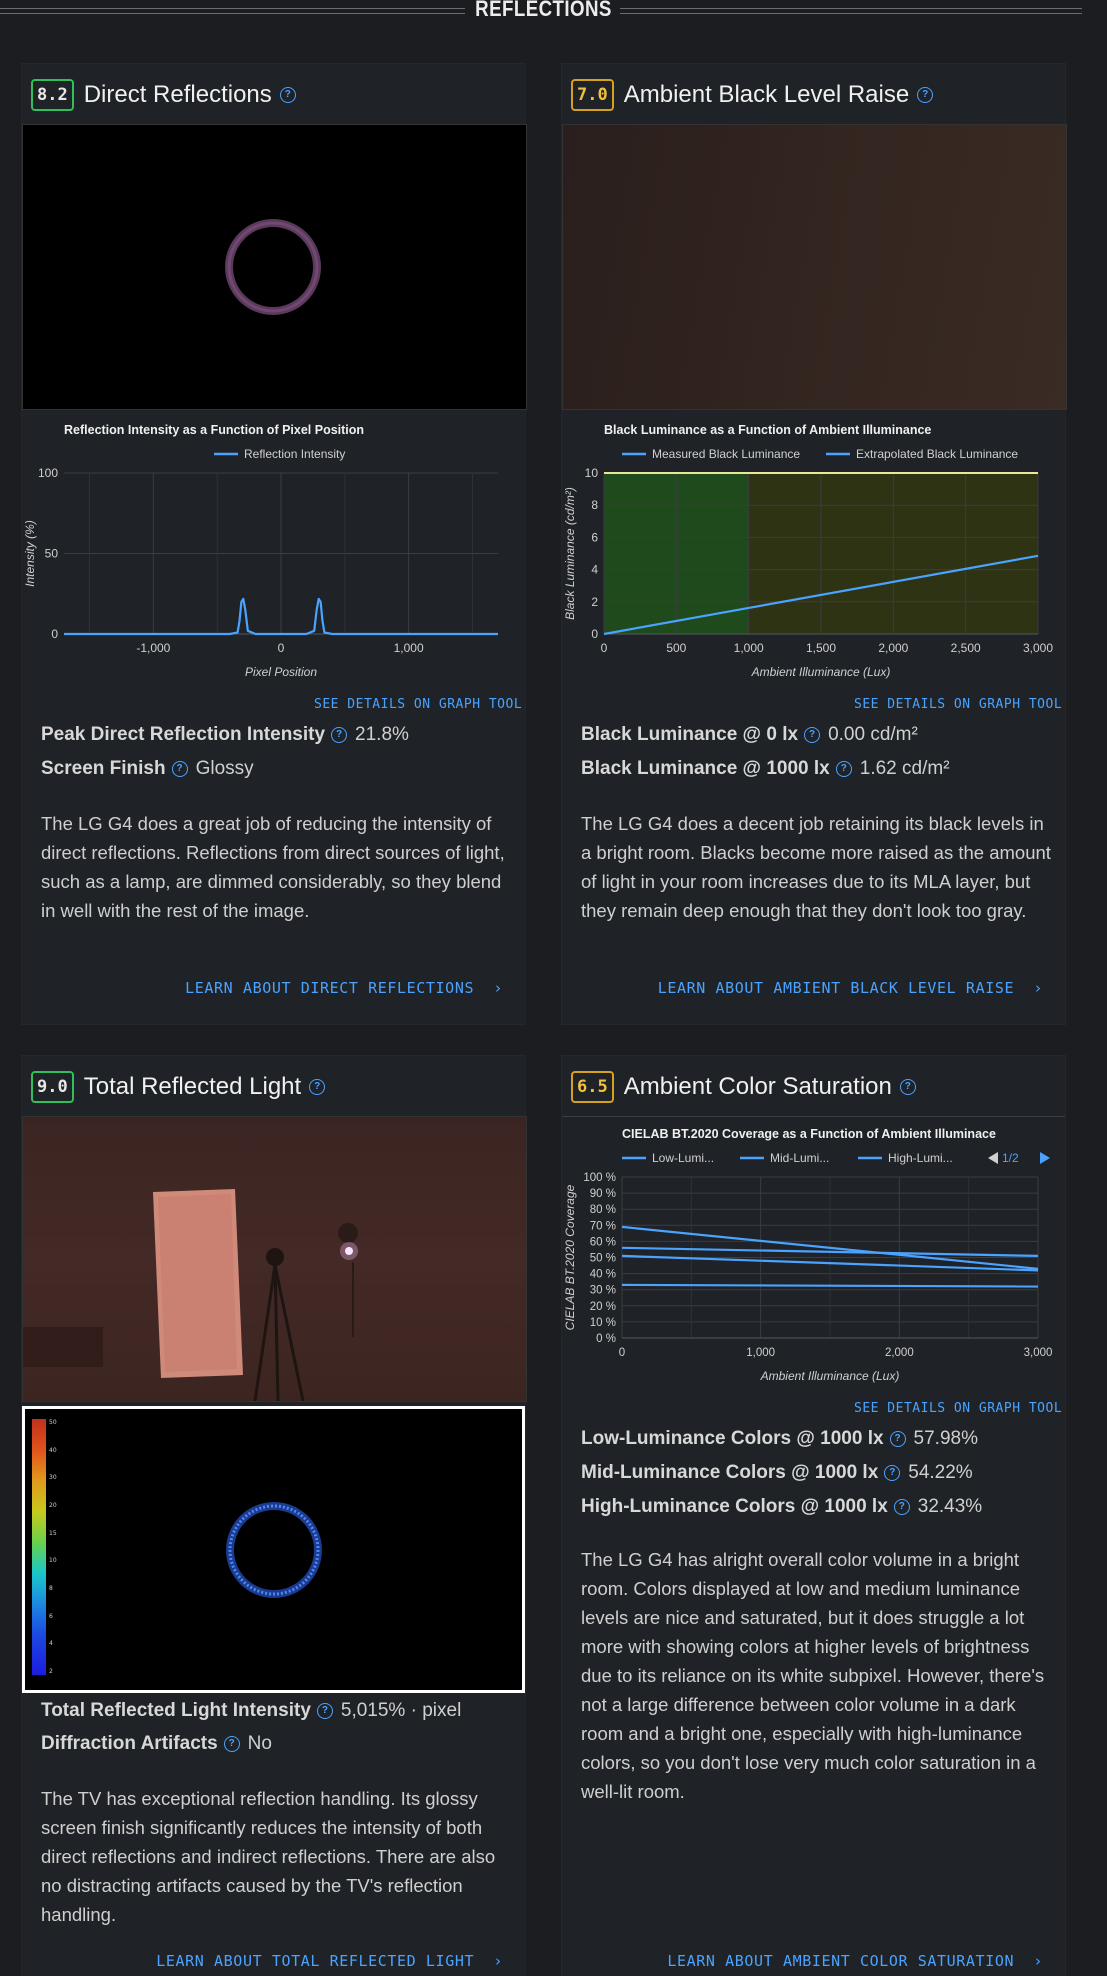 Image resolution: width=1107 pixels, height=1976 pixels. Describe the element at coordinates (757, 1086) in the screenshot. I see `color-saturation-title: Ambient Color Saturation` at that location.